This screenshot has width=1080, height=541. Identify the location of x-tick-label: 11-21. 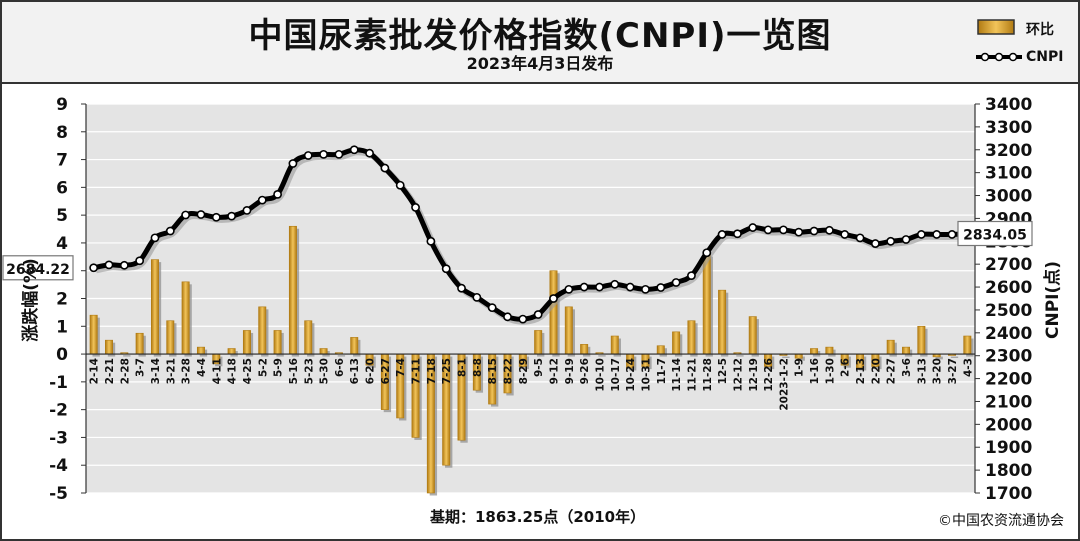
(692, 375).